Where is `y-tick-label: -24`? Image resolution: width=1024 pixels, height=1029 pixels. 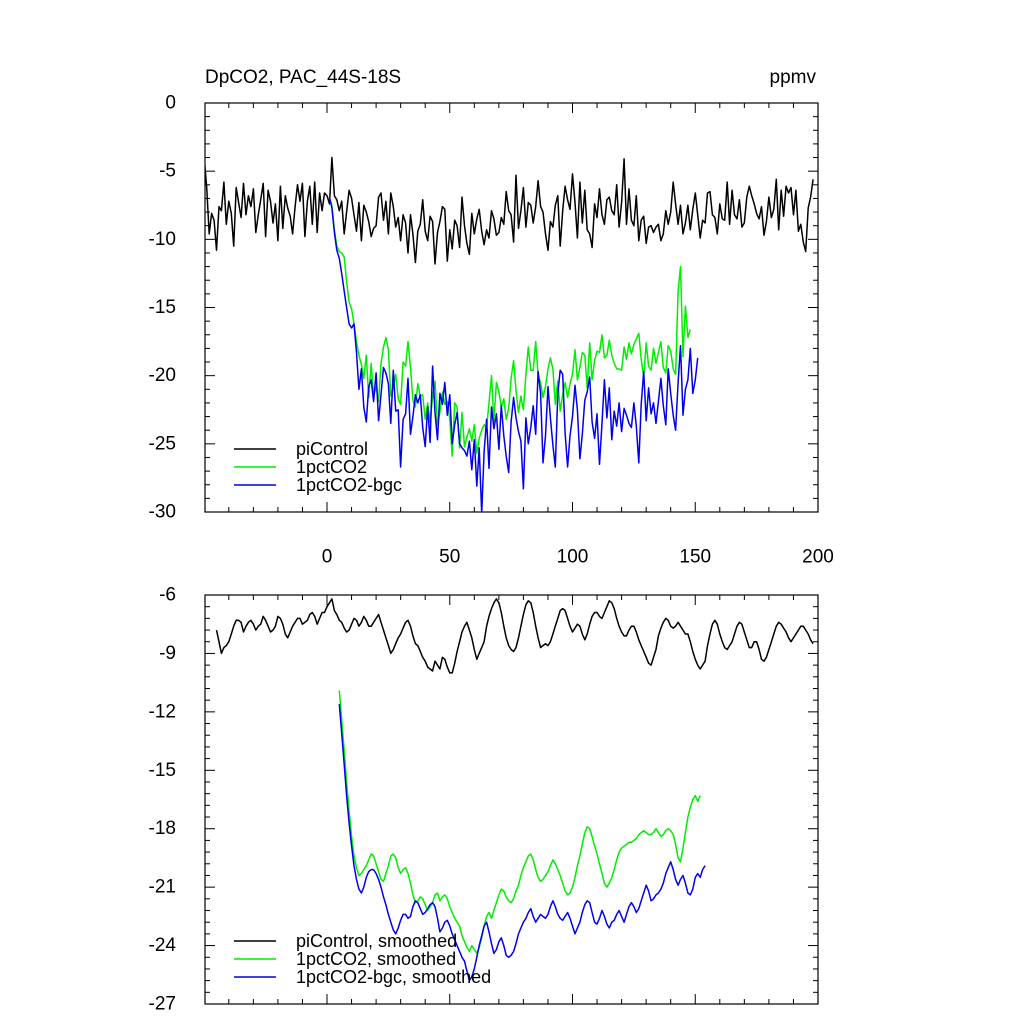 y-tick-label: -24 is located at coordinates (163, 945).